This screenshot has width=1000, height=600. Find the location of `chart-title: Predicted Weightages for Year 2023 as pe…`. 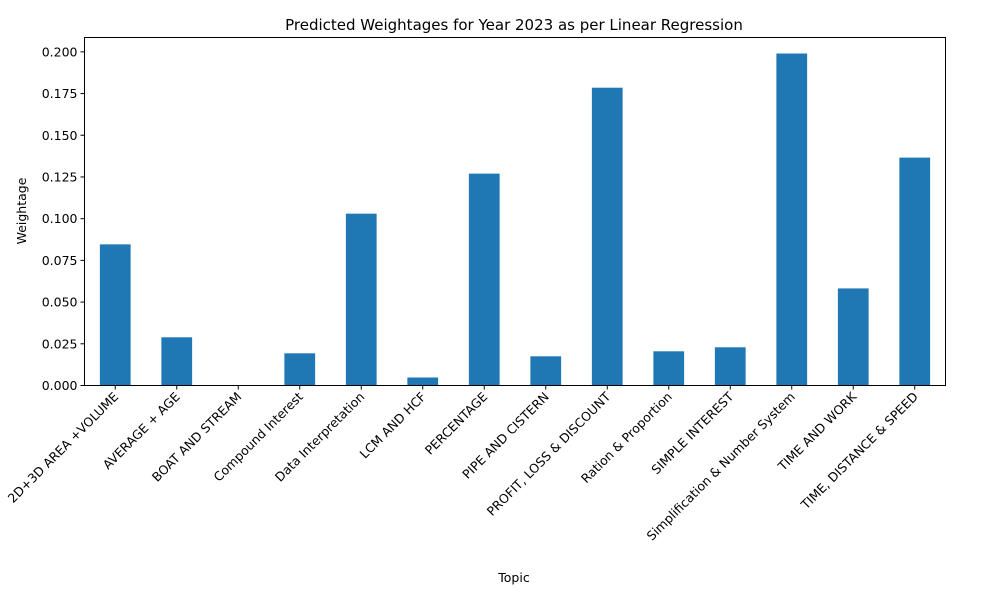

chart-title: Predicted Weightages for Year 2023 as pe… is located at coordinates (514, 25).